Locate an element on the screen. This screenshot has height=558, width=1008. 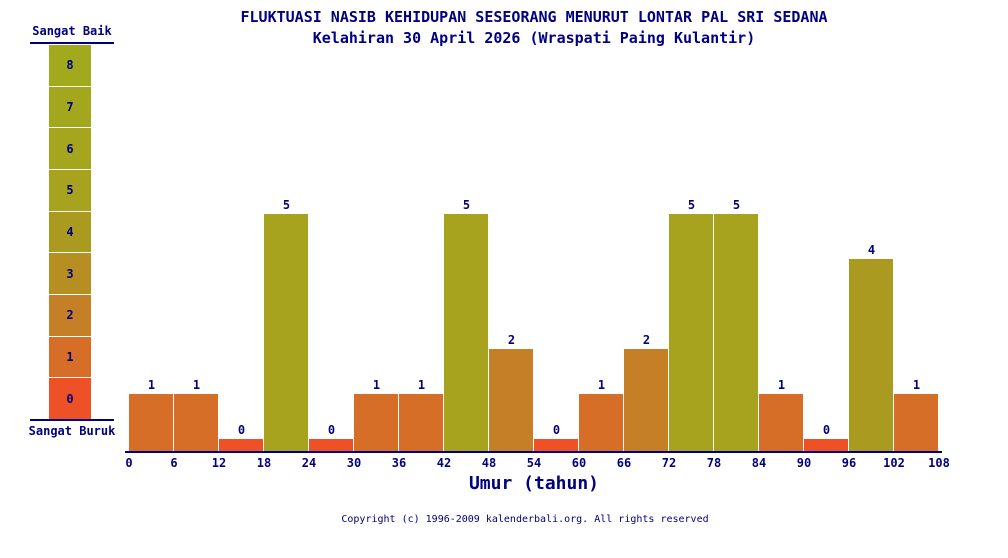
x-tick-30: 30 is located at coordinates (354, 463).